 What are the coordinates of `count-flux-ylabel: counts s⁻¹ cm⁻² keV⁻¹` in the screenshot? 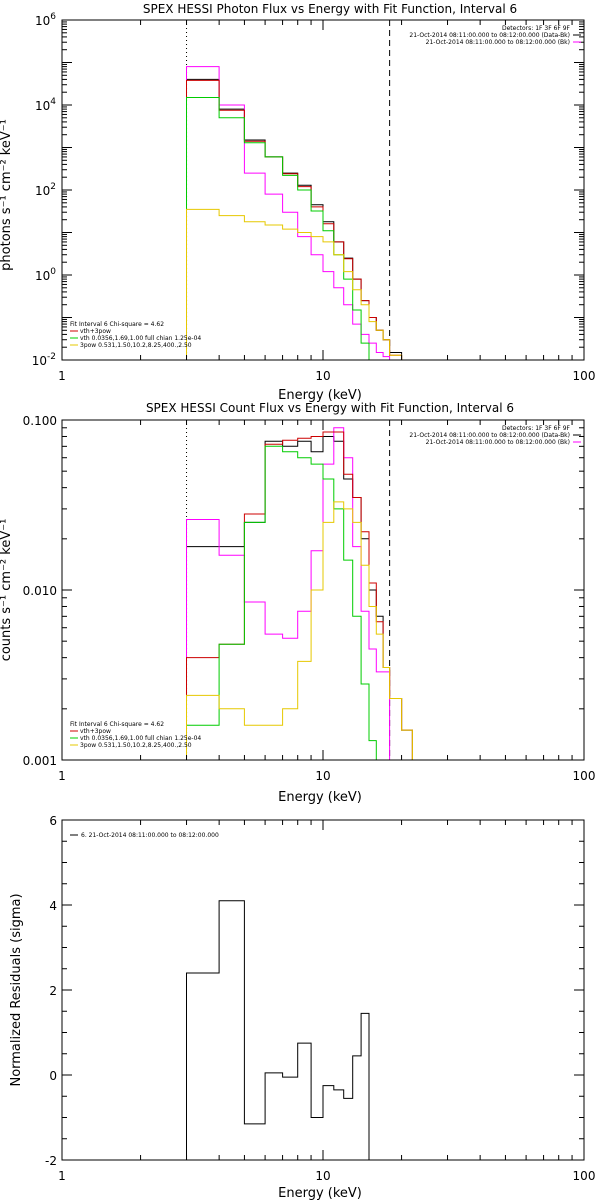 It's located at (7, 590).